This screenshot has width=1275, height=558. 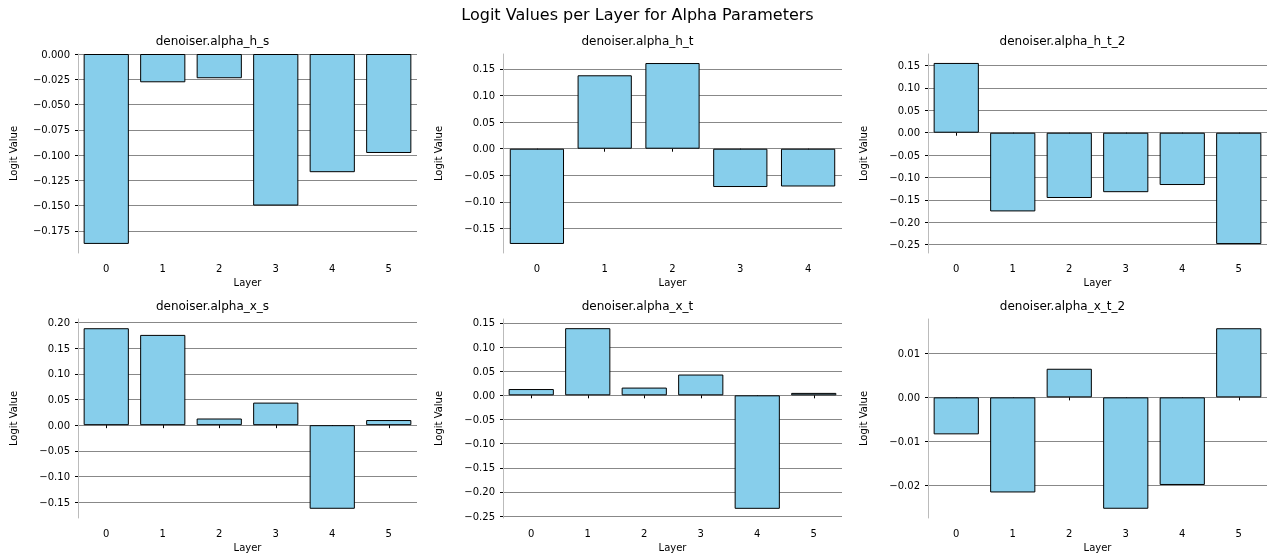 I want to click on chart-title: denoiser.alpha_h_t_2, so click(x=1062, y=41).